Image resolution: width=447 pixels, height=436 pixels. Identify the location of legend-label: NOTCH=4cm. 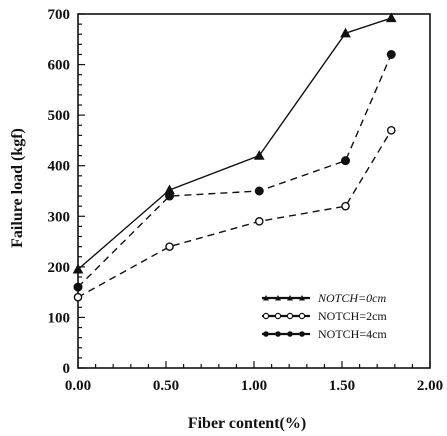
(352, 334).